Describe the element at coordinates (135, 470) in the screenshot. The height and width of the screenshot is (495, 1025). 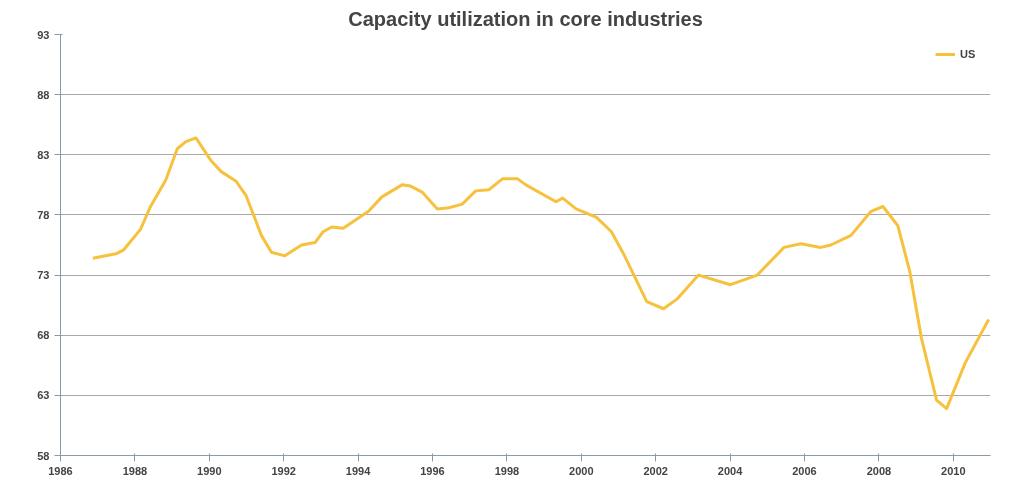
I see `x-tick-label: 1988` at that location.